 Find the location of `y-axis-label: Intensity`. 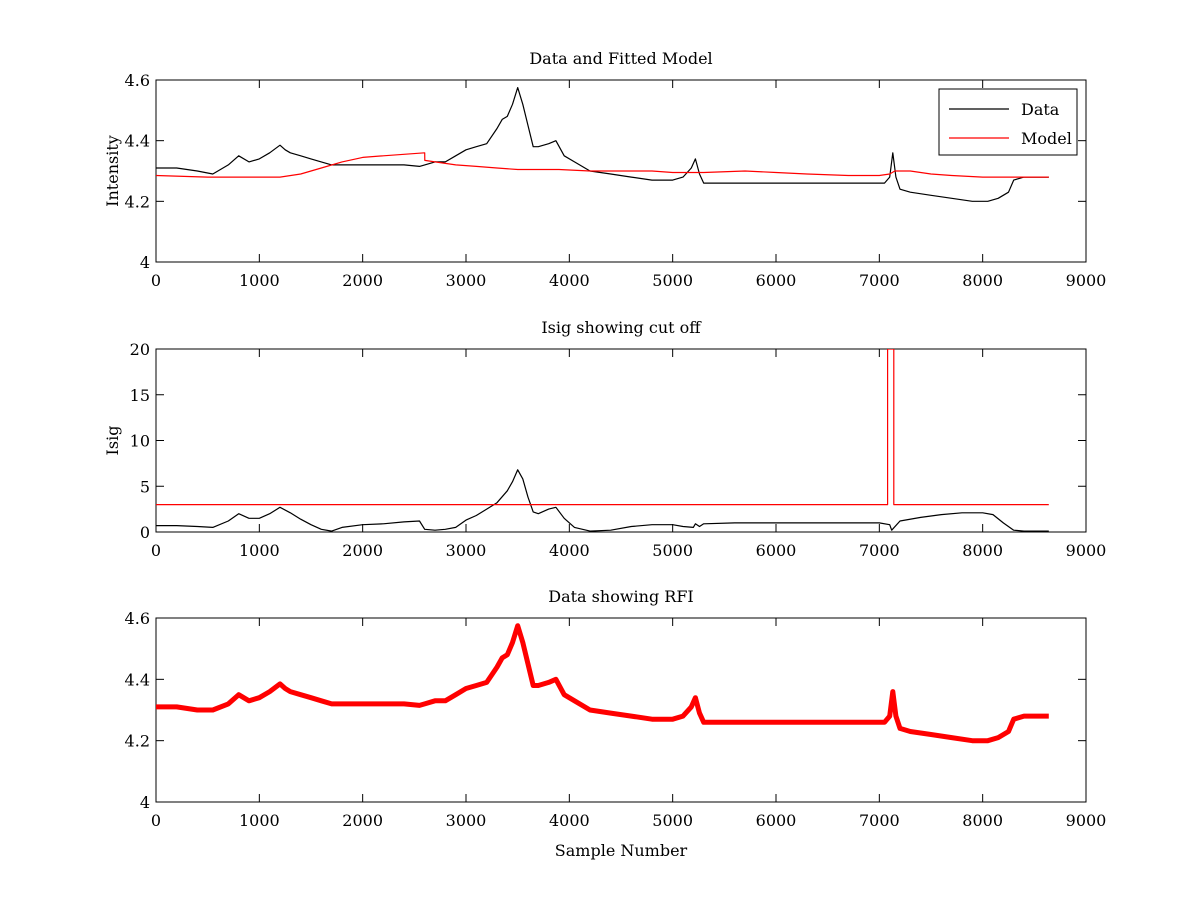

y-axis-label: Intensity is located at coordinates (112, 171).